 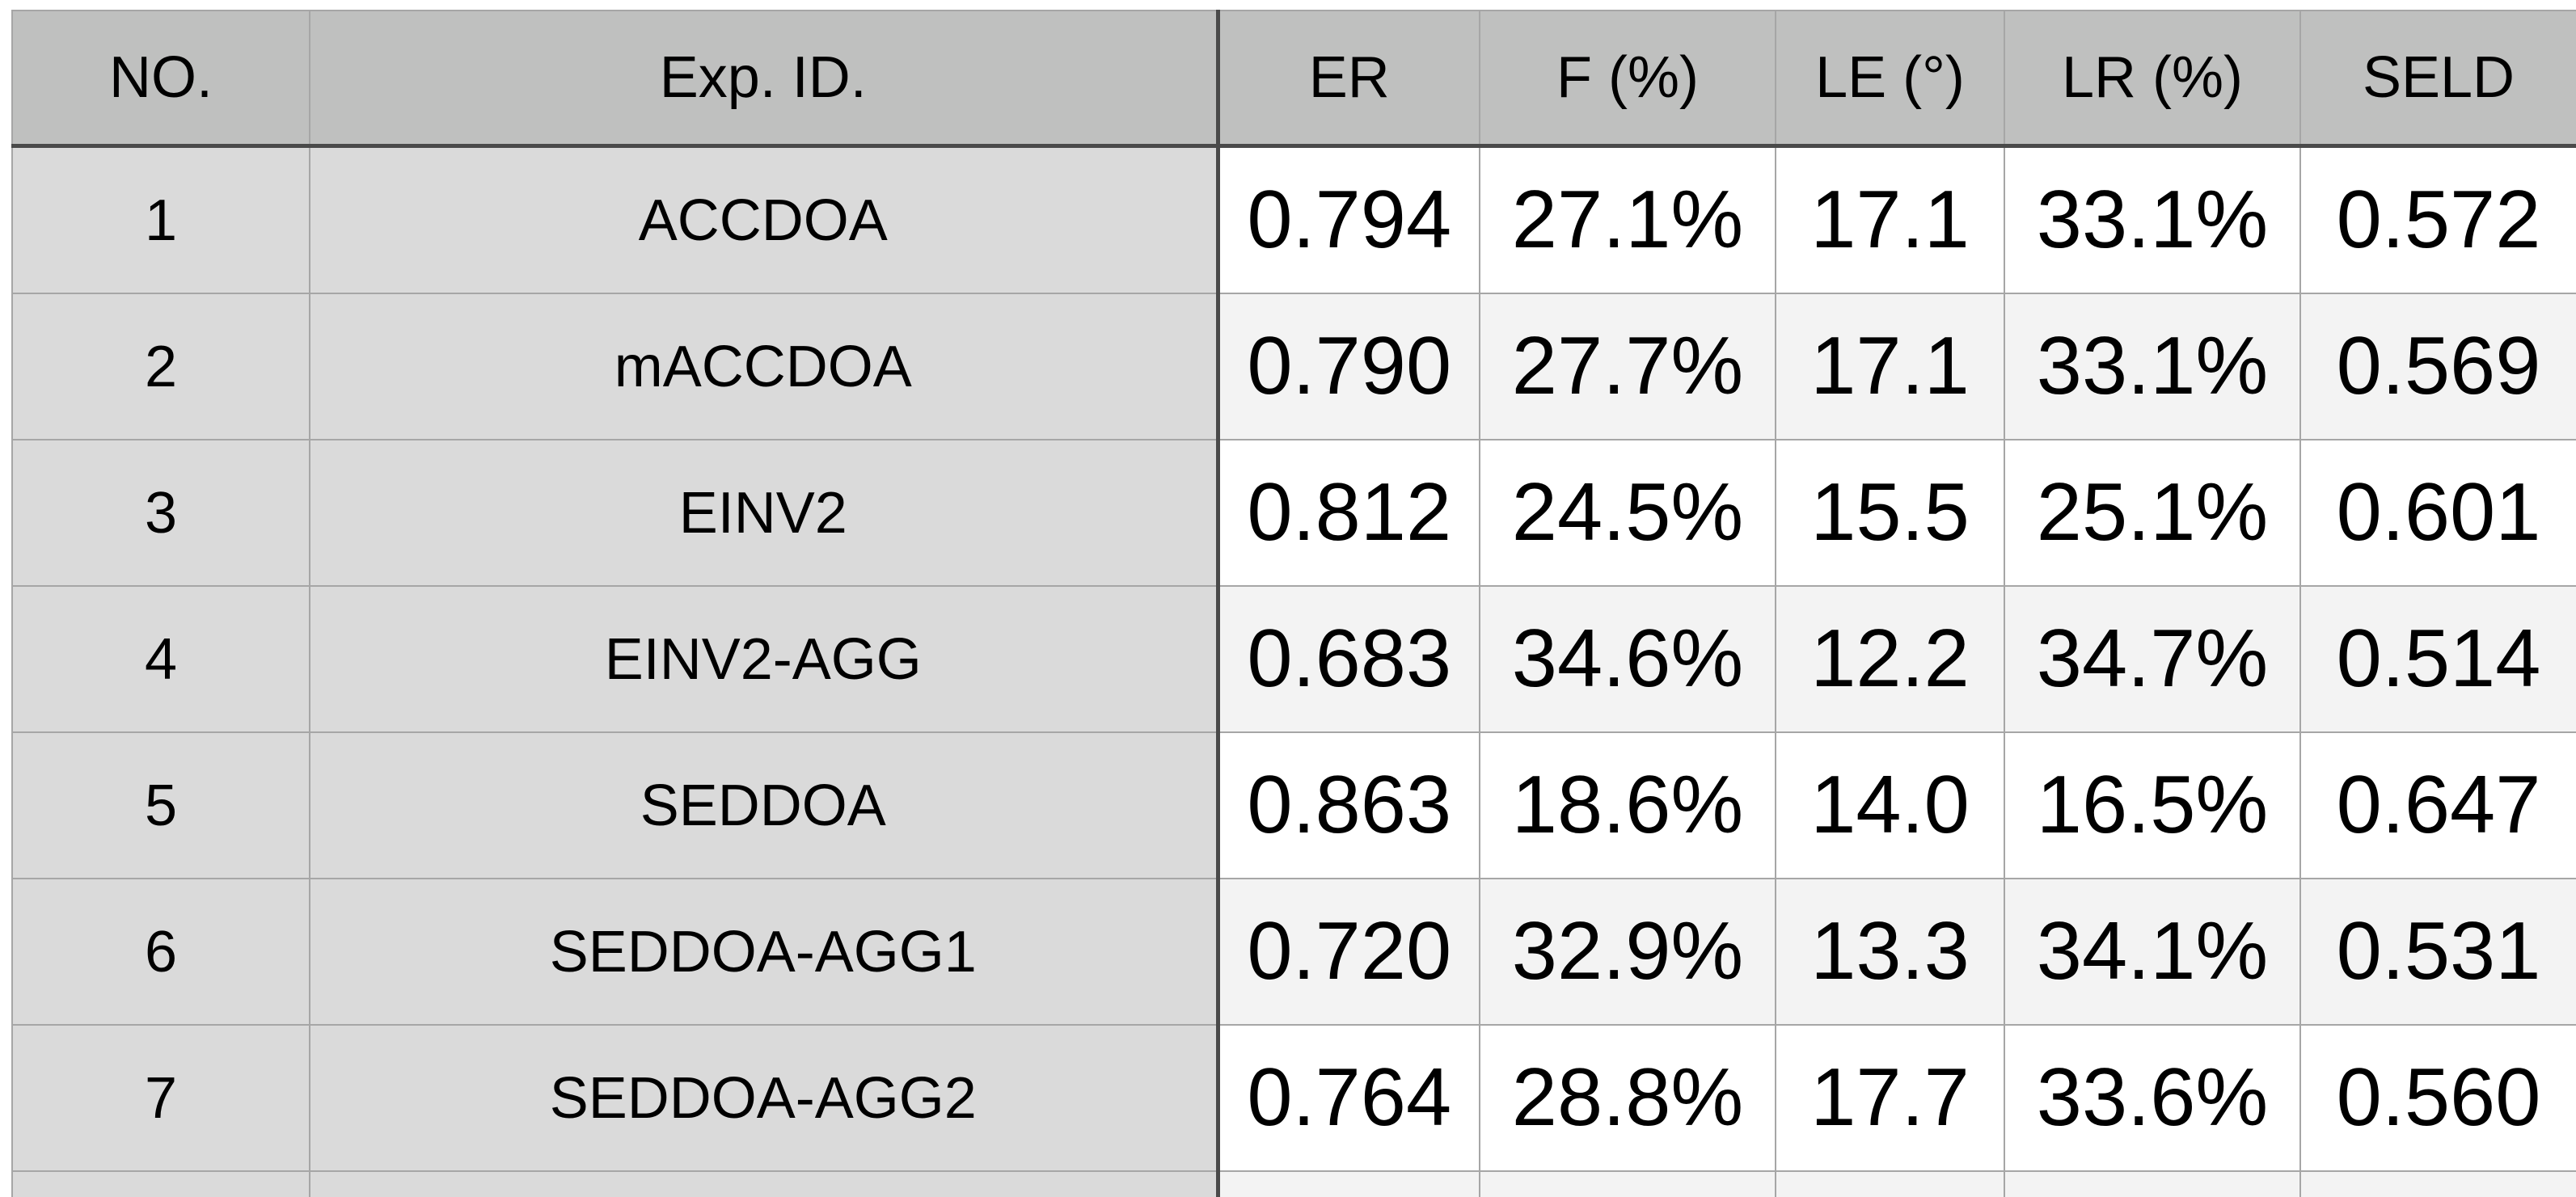 I want to click on cell-er: 0.683, so click(x=1347, y=659).